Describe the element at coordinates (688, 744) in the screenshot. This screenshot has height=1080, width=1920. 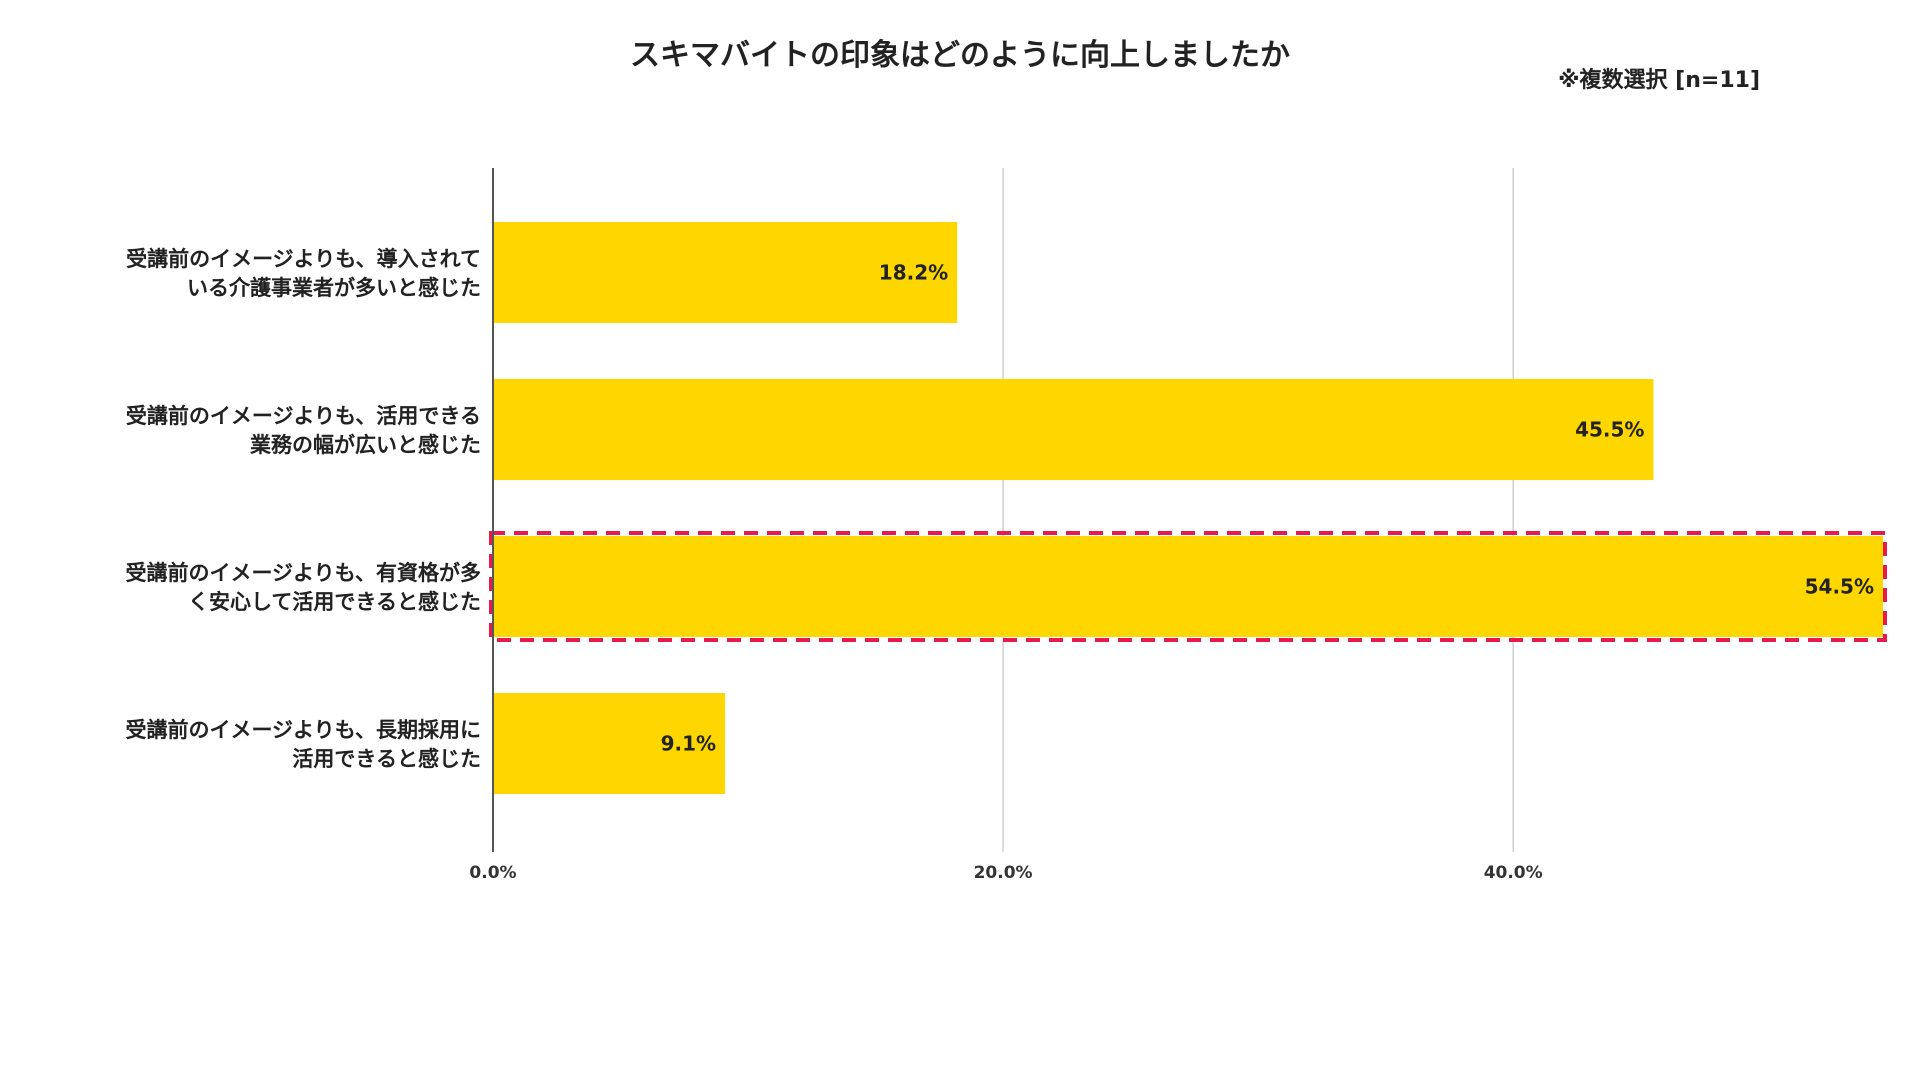
I see `data-label-3: 9.1%` at that location.